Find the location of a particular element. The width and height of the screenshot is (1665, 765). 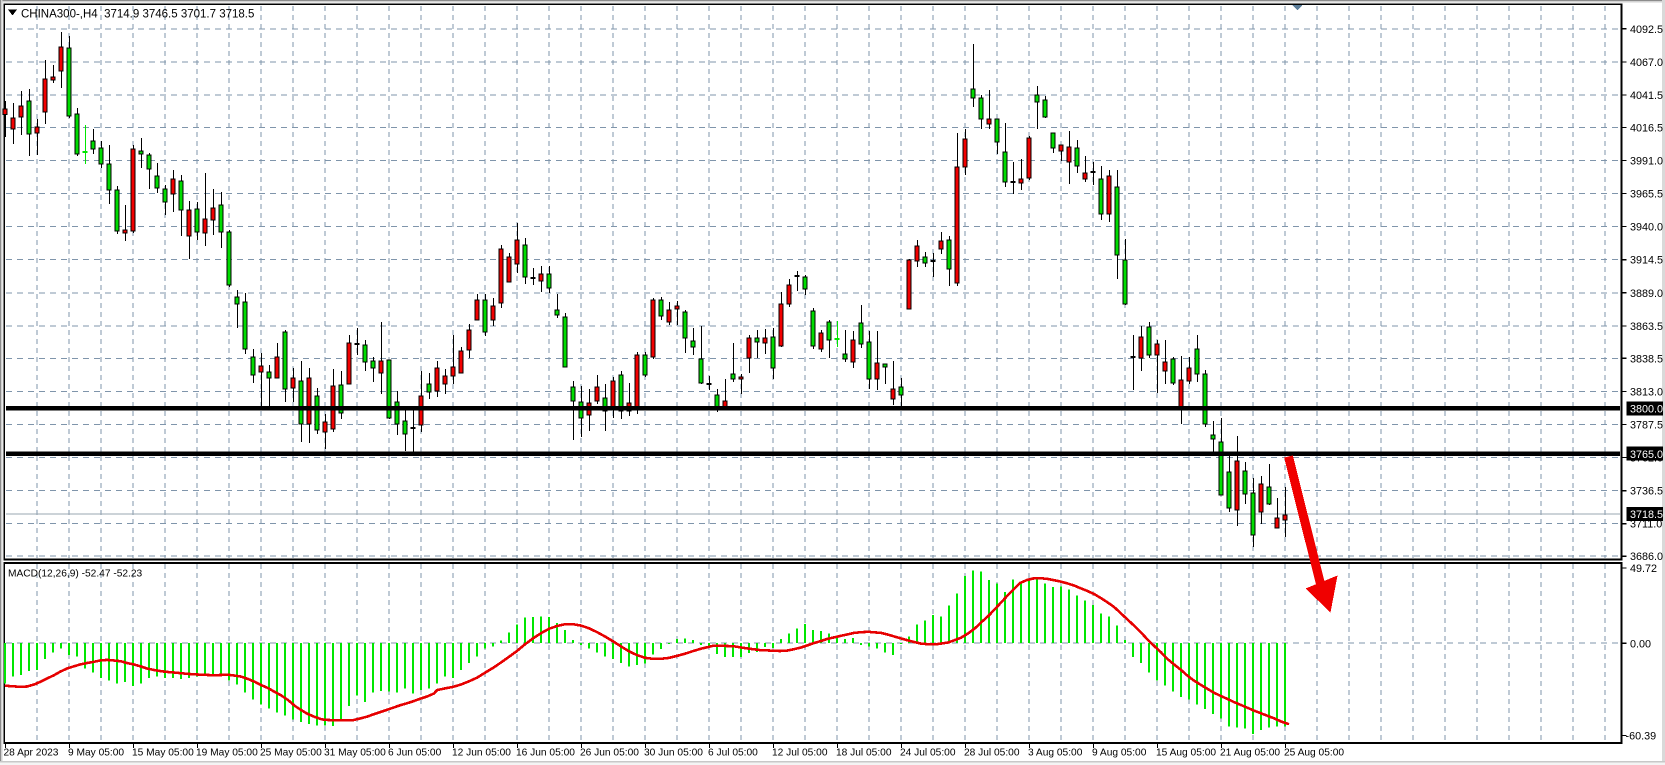

svg-text: 28 Apr 2023 is located at coordinates (31, 753).